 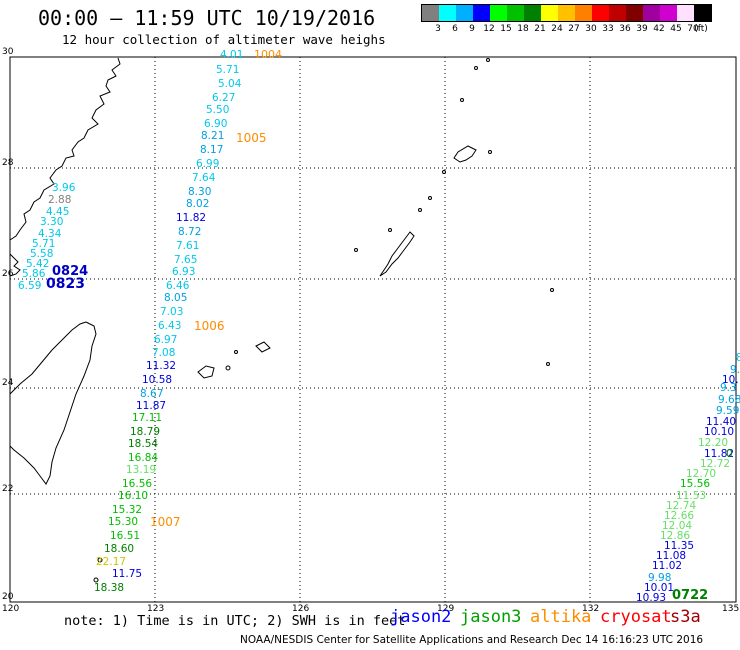 I want to click on taiwan-island, so click(x=53, y=403).